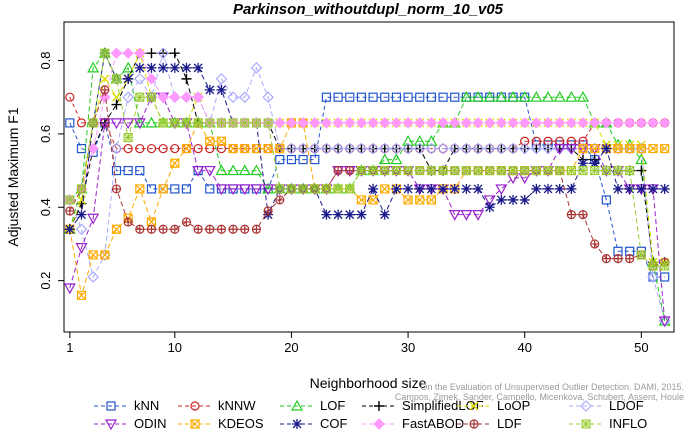 The height and width of the screenshot is (434, 697). I want to click on y-axis-label: Adjusted Maximum F1, so click(13, 176).